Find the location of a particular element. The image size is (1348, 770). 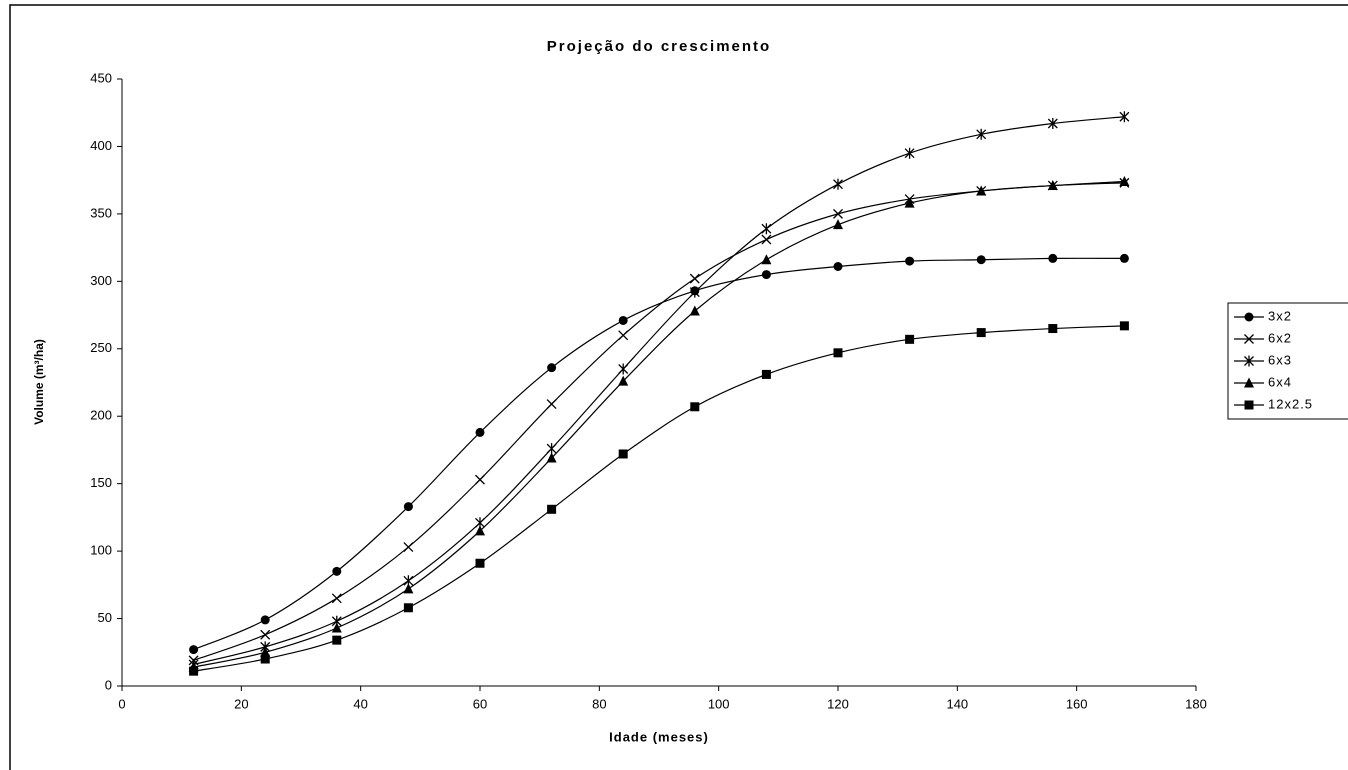

y-tick-label: 150 is located at coordinates (101, 482).